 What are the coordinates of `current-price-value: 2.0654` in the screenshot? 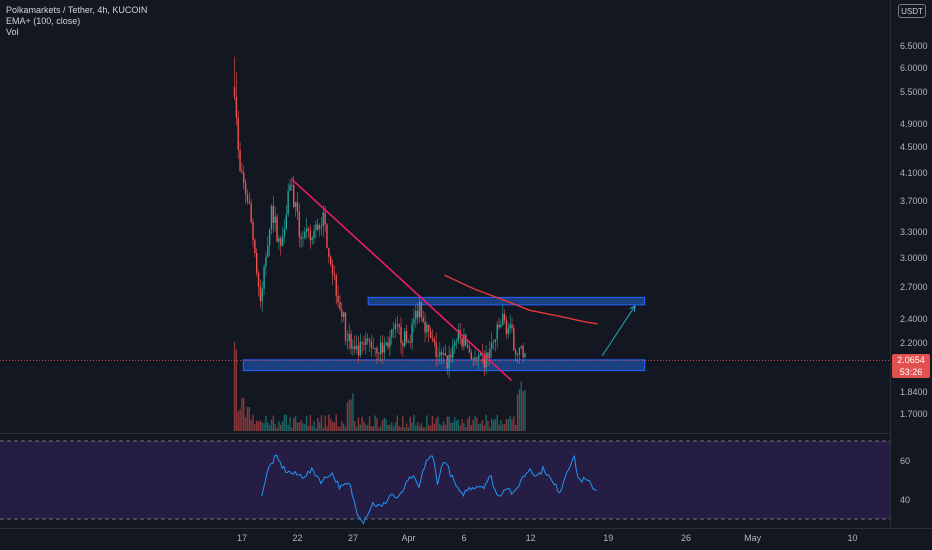 It's located at (911, 360).